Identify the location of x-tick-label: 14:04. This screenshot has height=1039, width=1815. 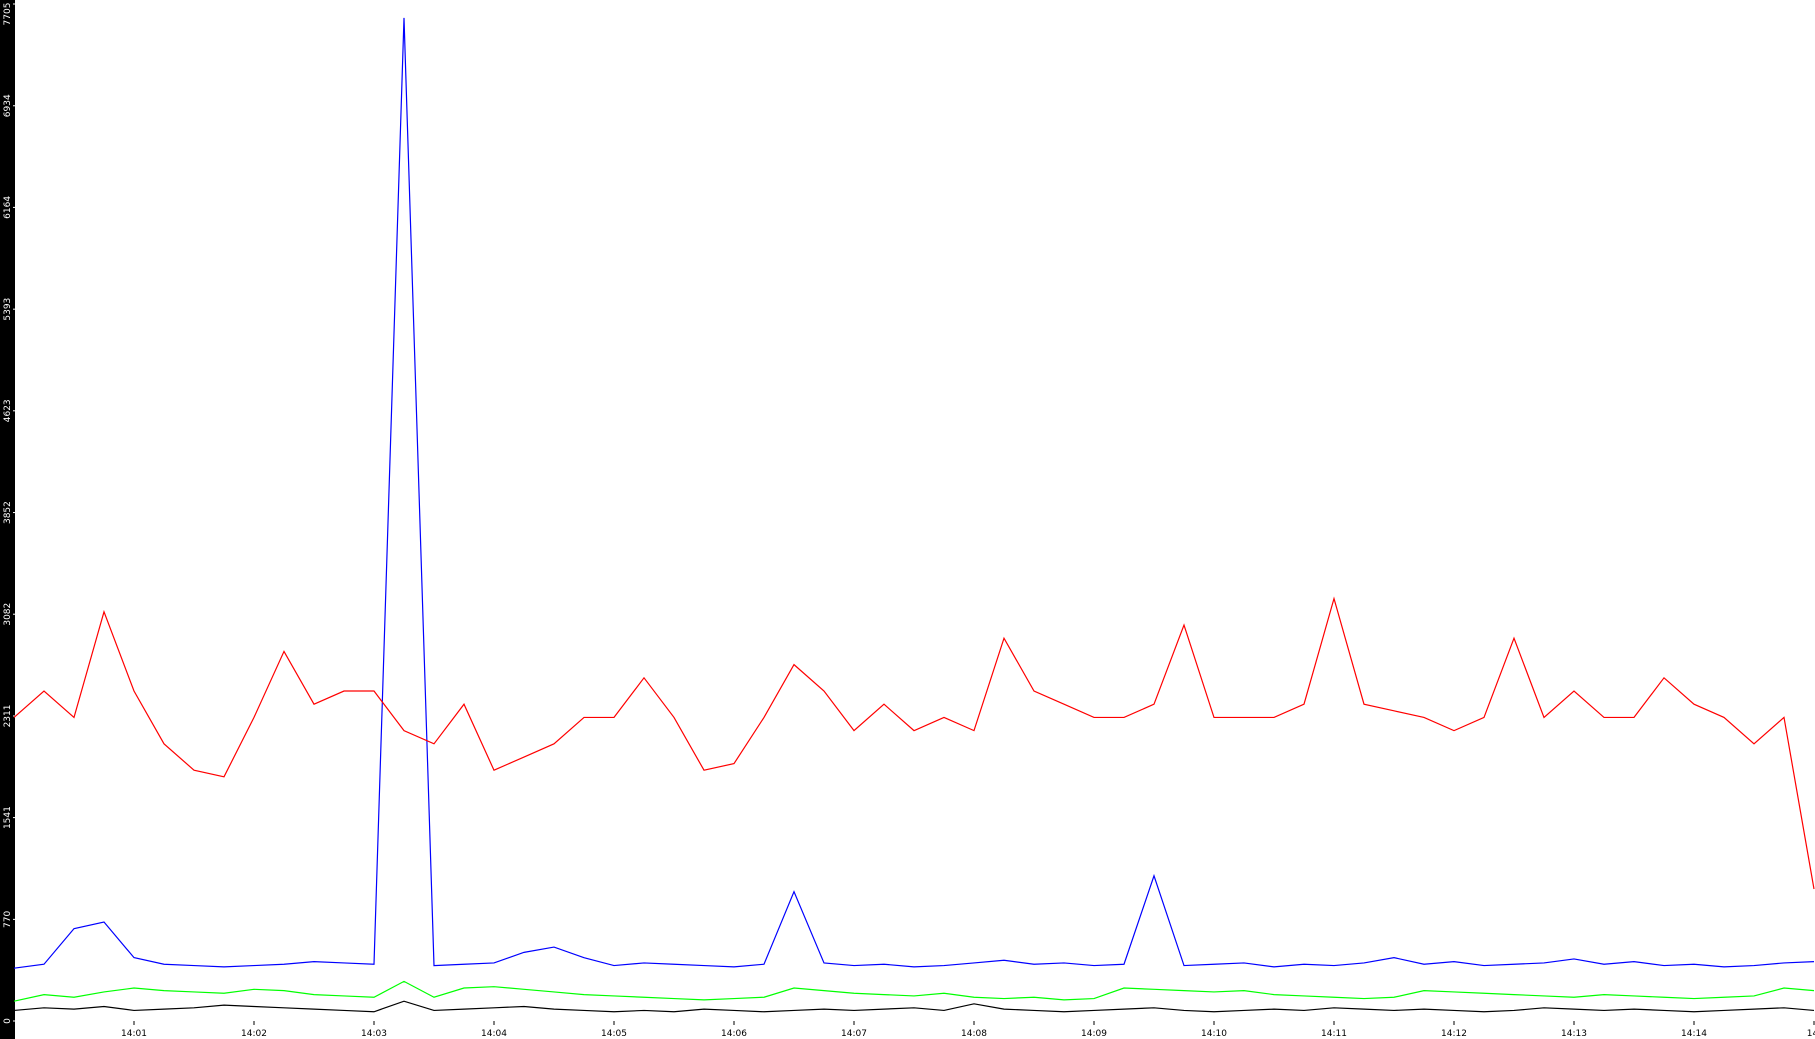
(494, 1034).